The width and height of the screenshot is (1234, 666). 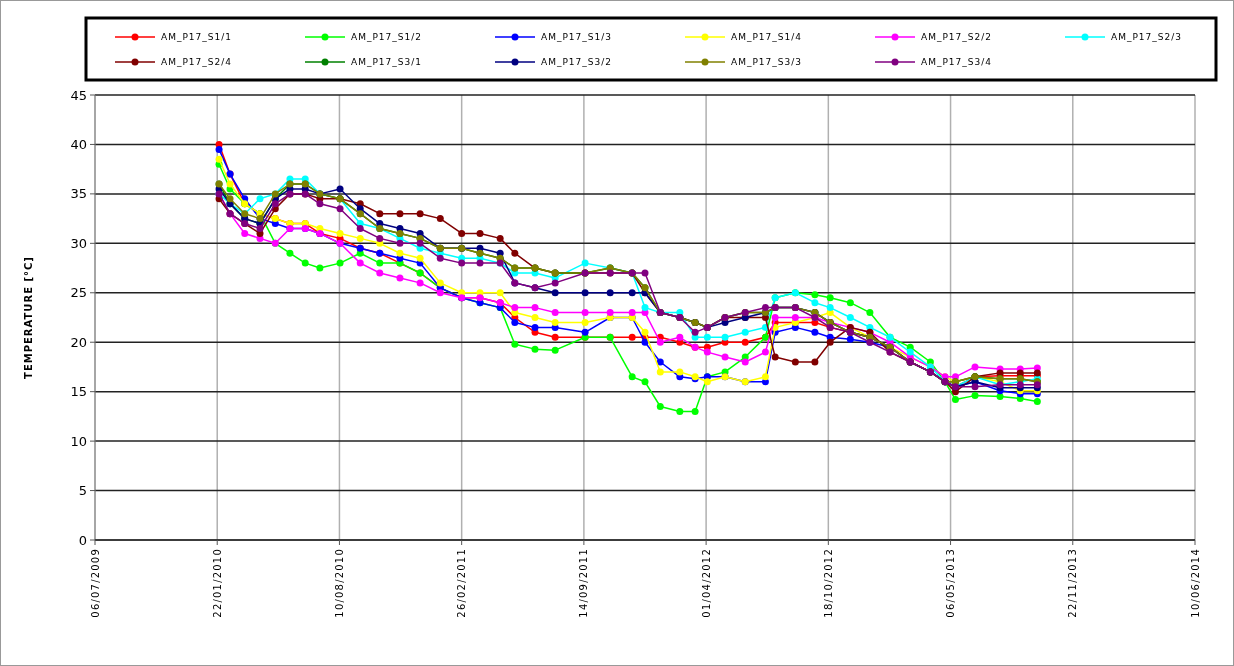 I want to click on y-tick-label: 35, so click(x=78, y=194).